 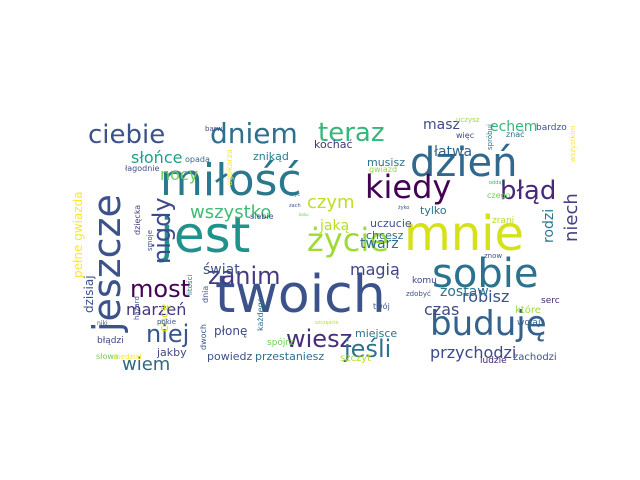 I want to click on cloud-word: uczysz, so click(x=468, y=120).